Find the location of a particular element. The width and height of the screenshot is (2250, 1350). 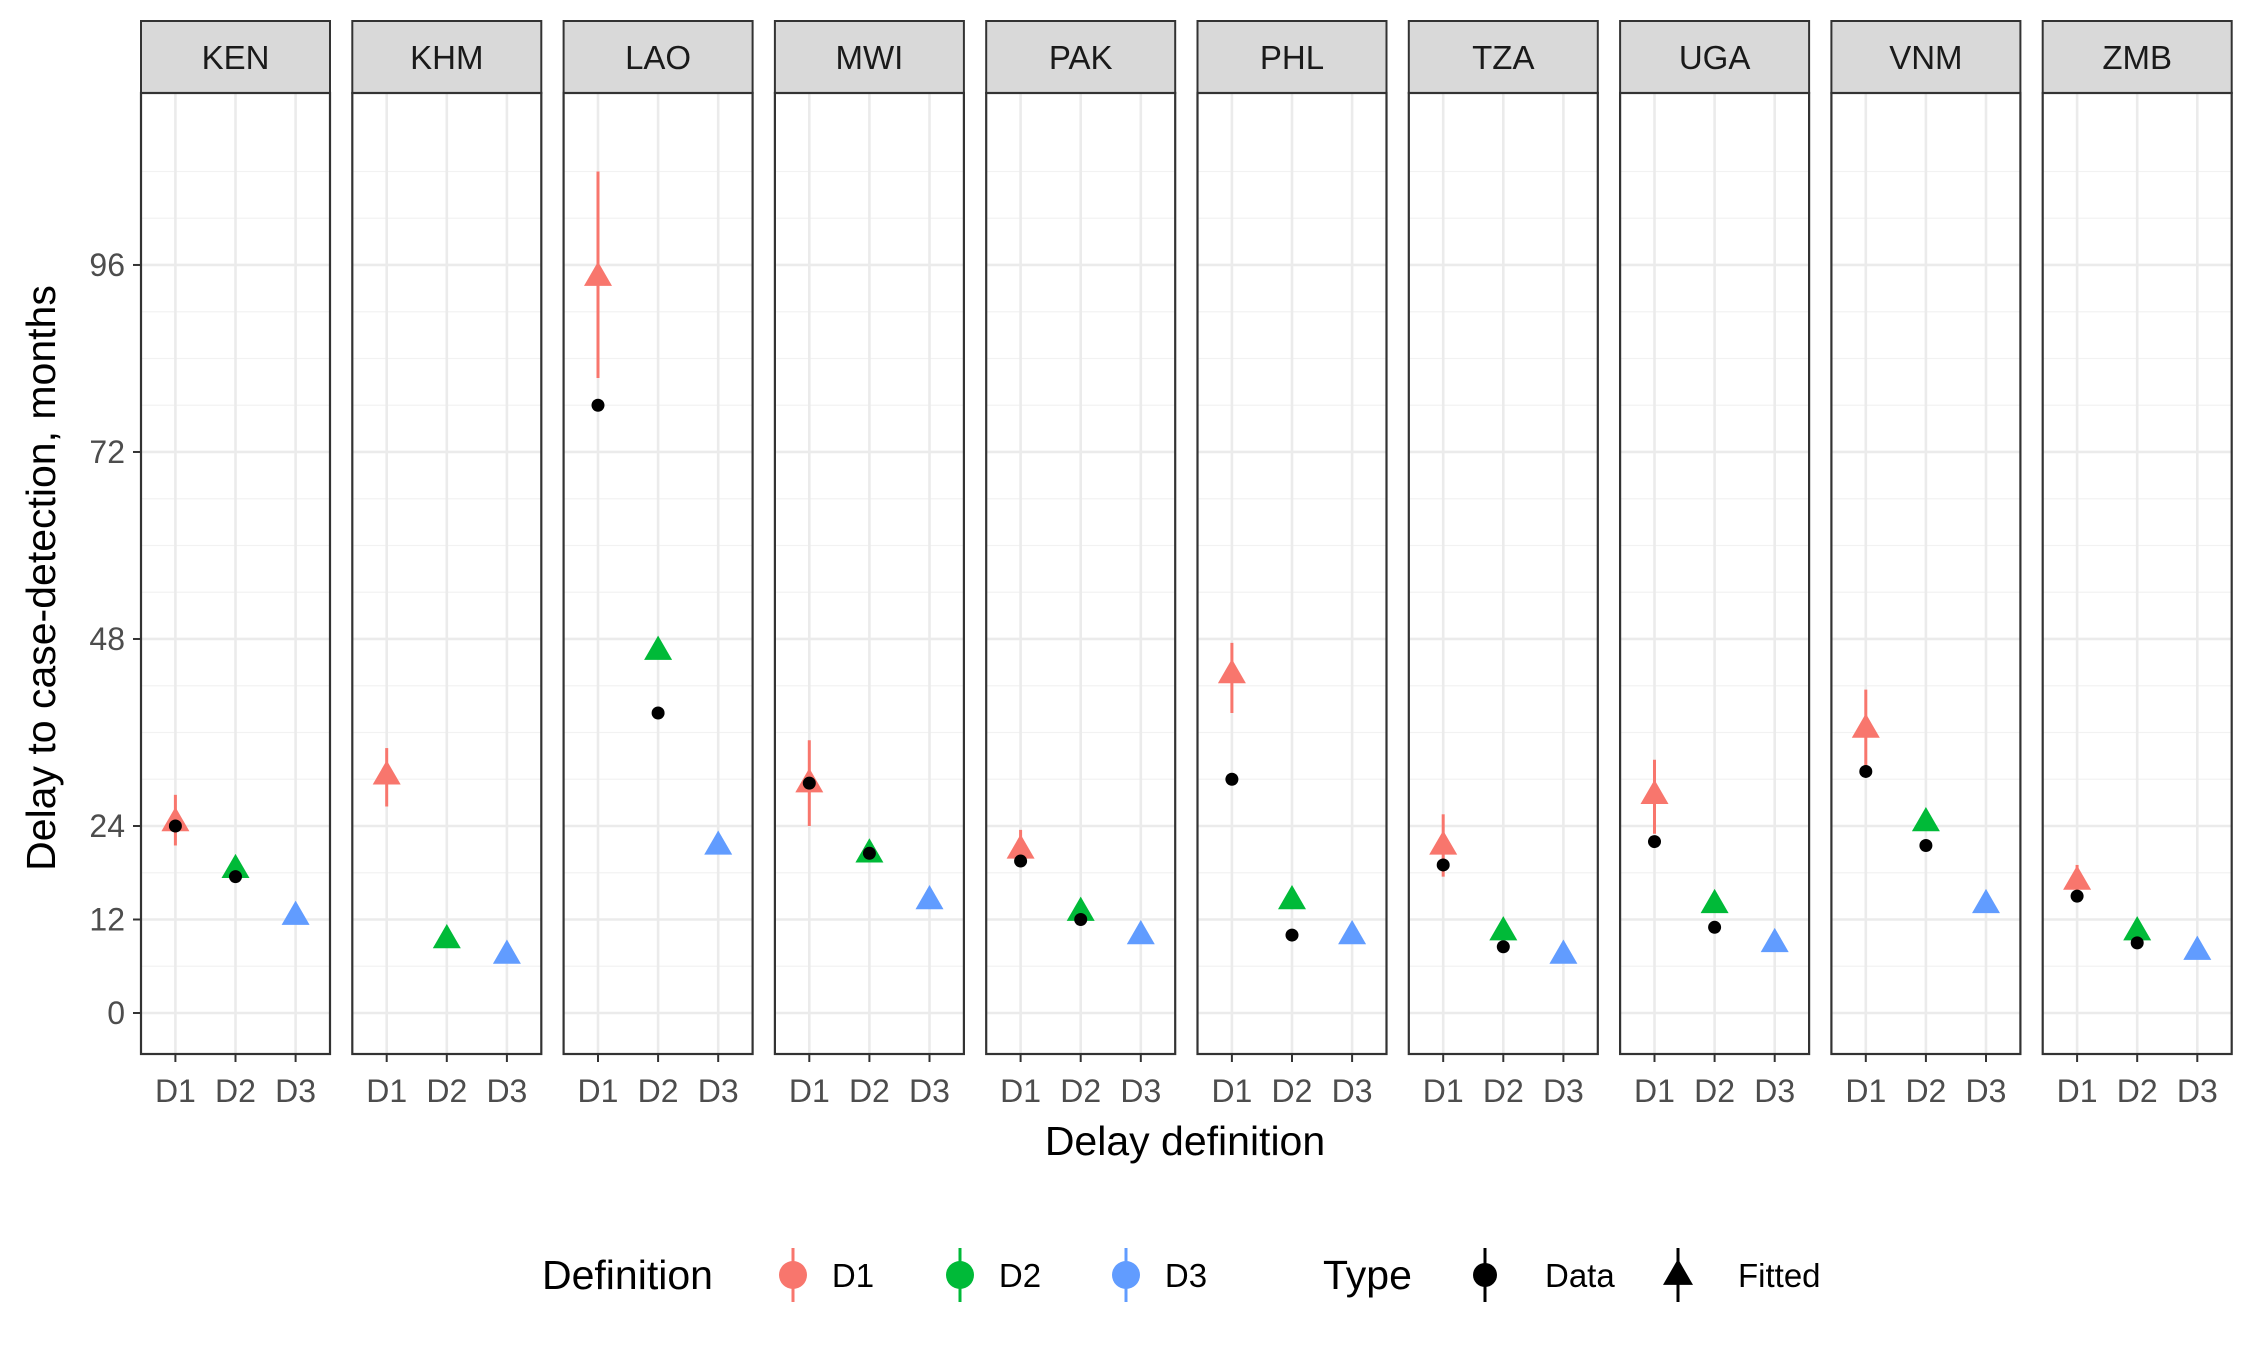

y-tick-label: 24 is located at coordinates (107, 826).